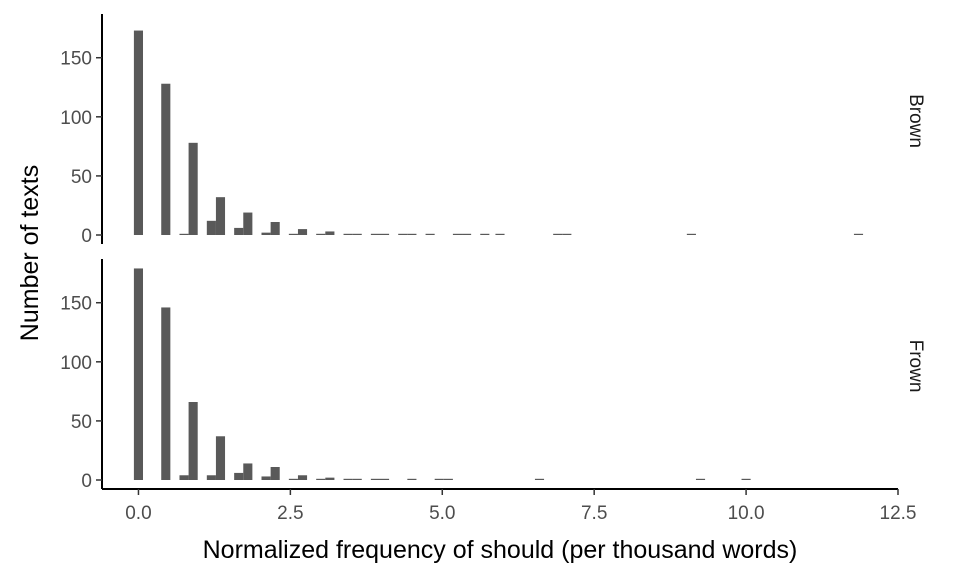  I want to click on x-axis: 0.0 2.5 5.0 7.5 10.0 12.5, so click(509, 506).